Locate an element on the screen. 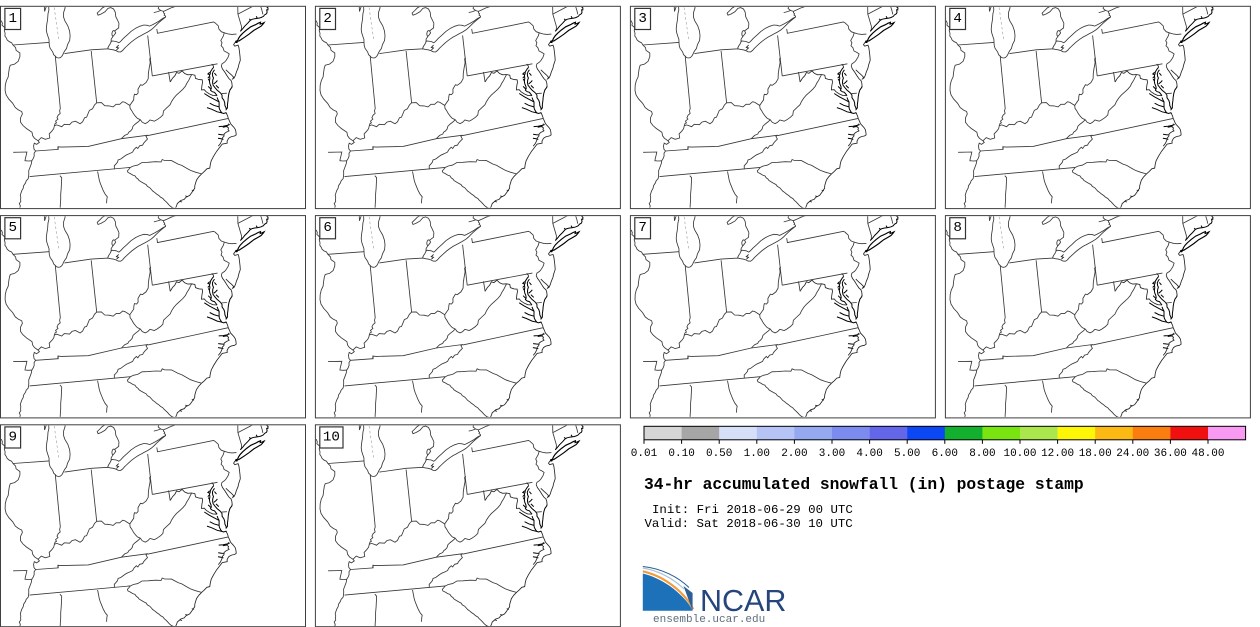  svg-text: 7 is located at coordinates (642, 228).